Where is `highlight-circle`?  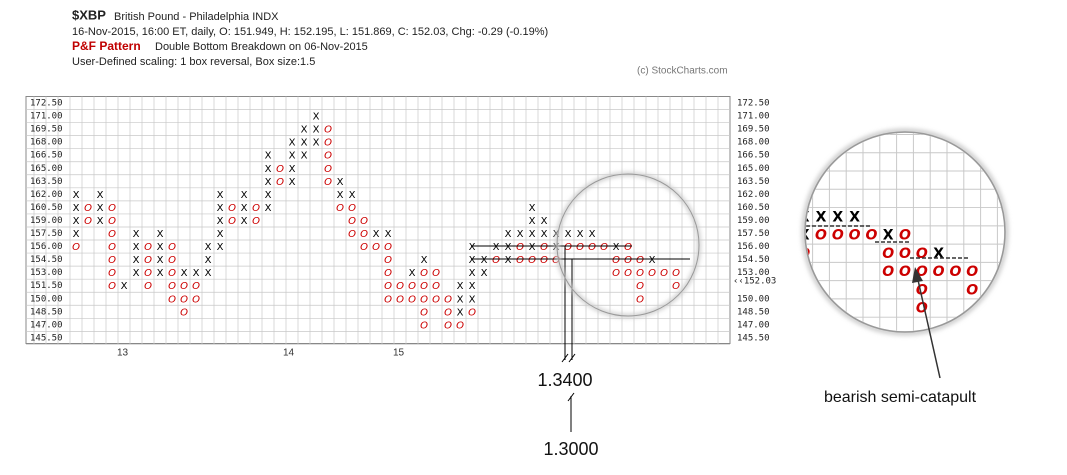 highlight-circle is located at coordinates (628, 245).